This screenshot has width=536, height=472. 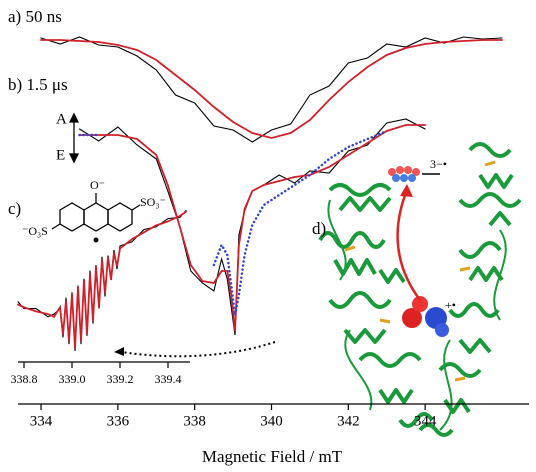 What do you see at coordinates (450, 305) in the screenshot?
I see `radical-label: +•` at bounding box center [450, 305].